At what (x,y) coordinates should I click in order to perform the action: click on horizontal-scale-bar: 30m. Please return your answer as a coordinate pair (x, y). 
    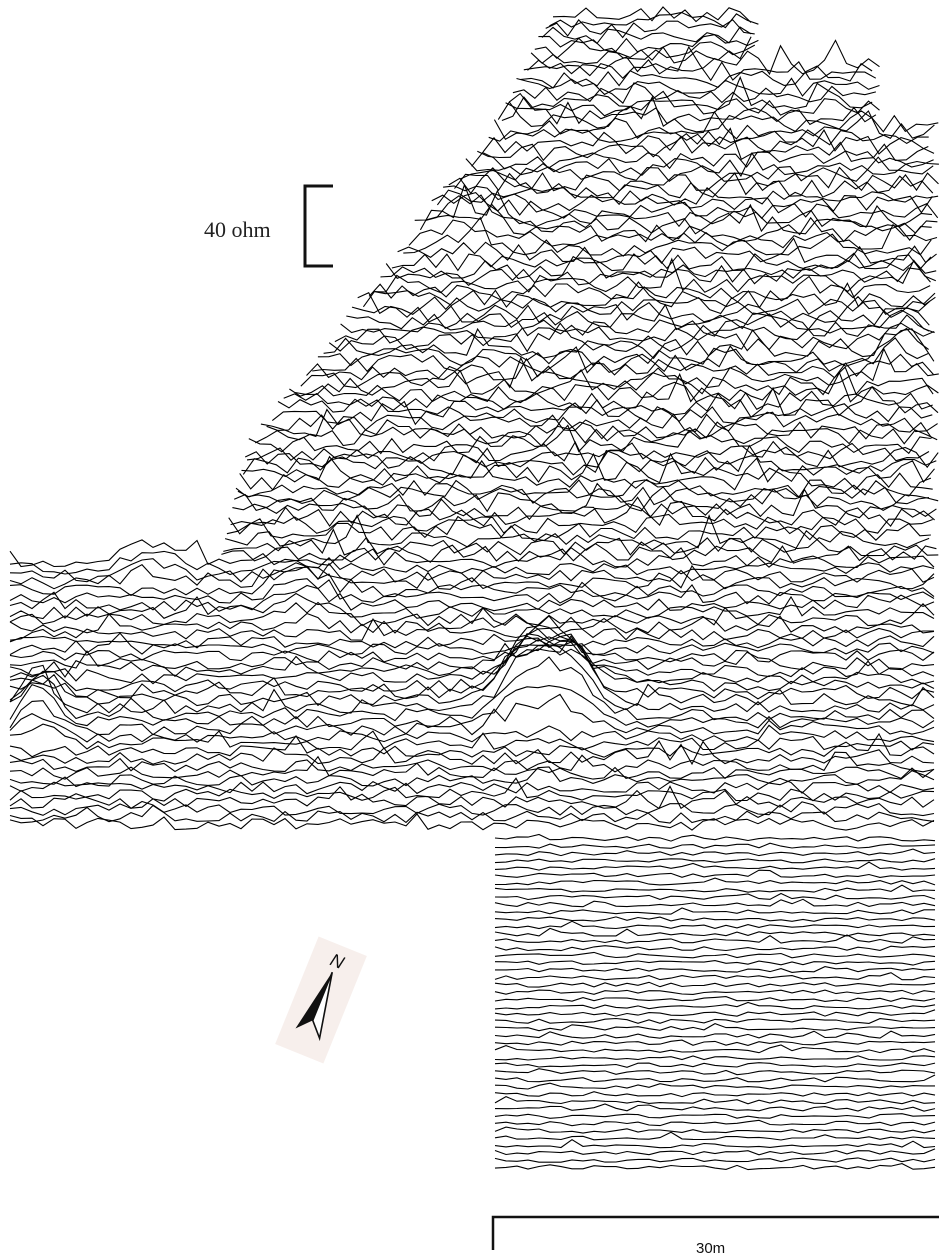
    Looking at the image, I should click on (715, 1236).